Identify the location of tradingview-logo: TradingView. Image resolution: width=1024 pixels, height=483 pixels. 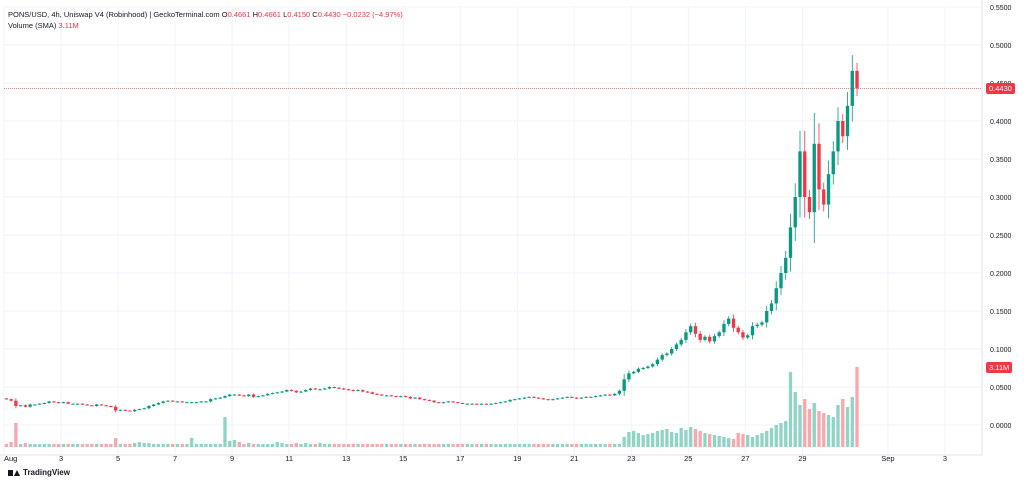
(39, 472).